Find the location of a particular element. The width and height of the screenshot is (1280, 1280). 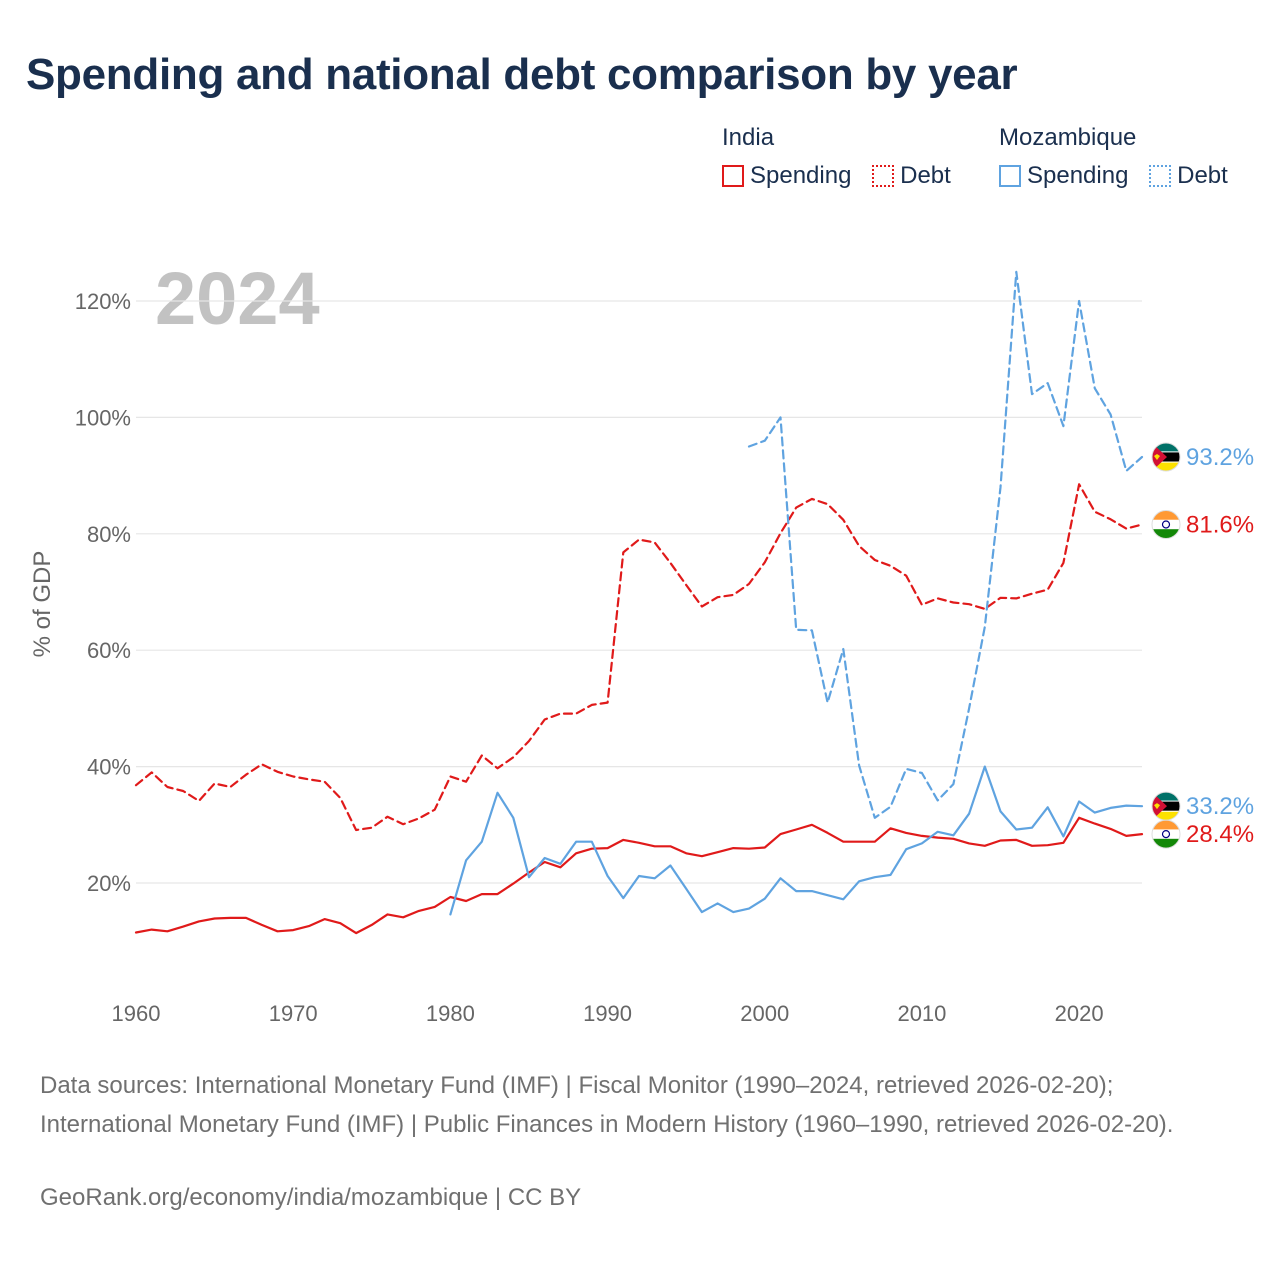

x-tick-label: 1980 is located at coordinates (450, 1013).